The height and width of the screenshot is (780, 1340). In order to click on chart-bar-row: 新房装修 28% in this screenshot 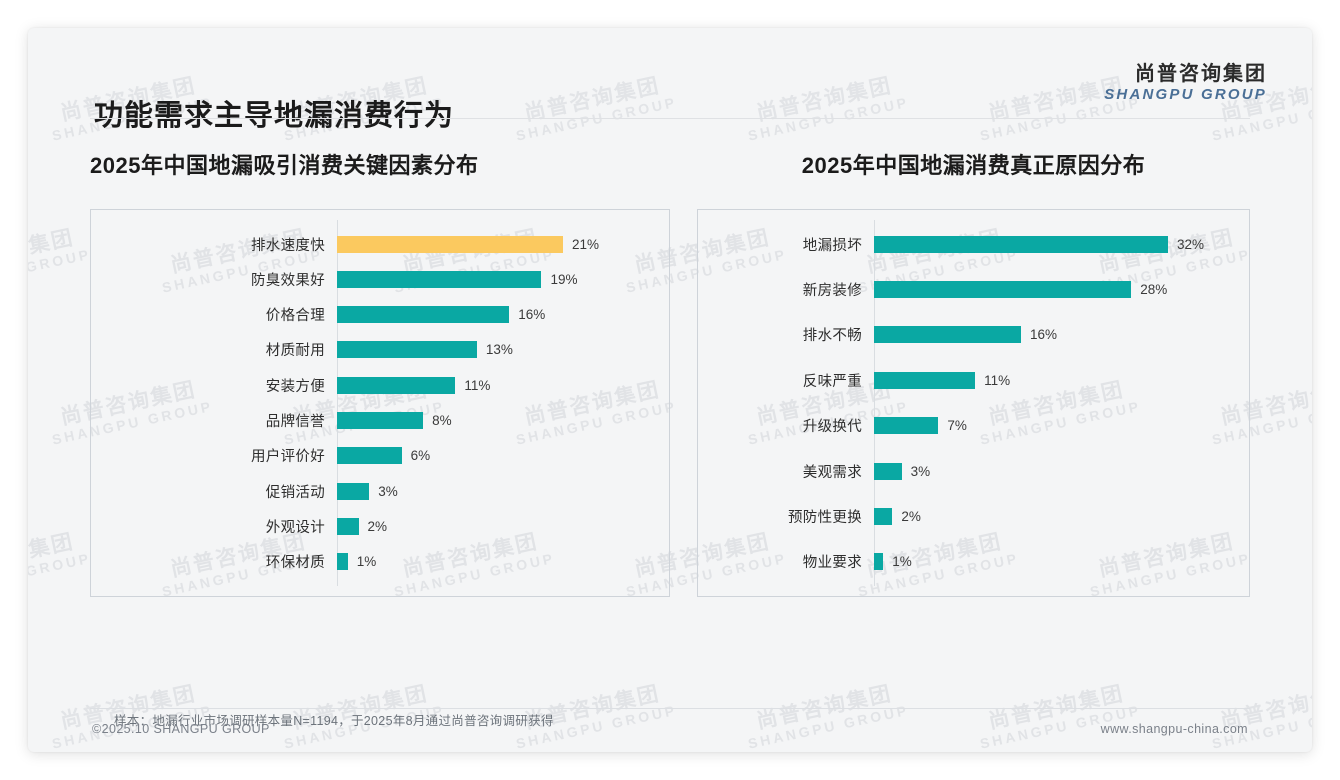, I will do `click(973, 289)`.